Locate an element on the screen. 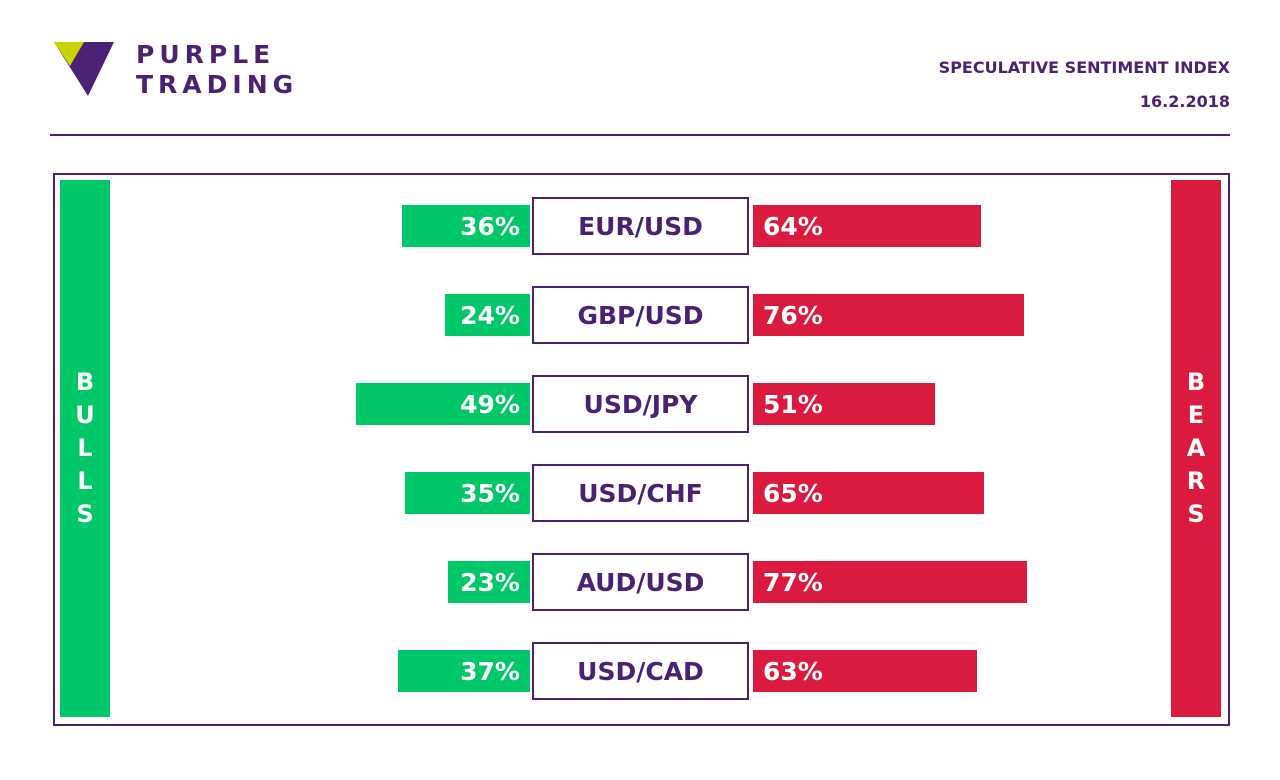 The image size is (1280, 780). bears-label: BEARS is located at coordinates (1196, 448).